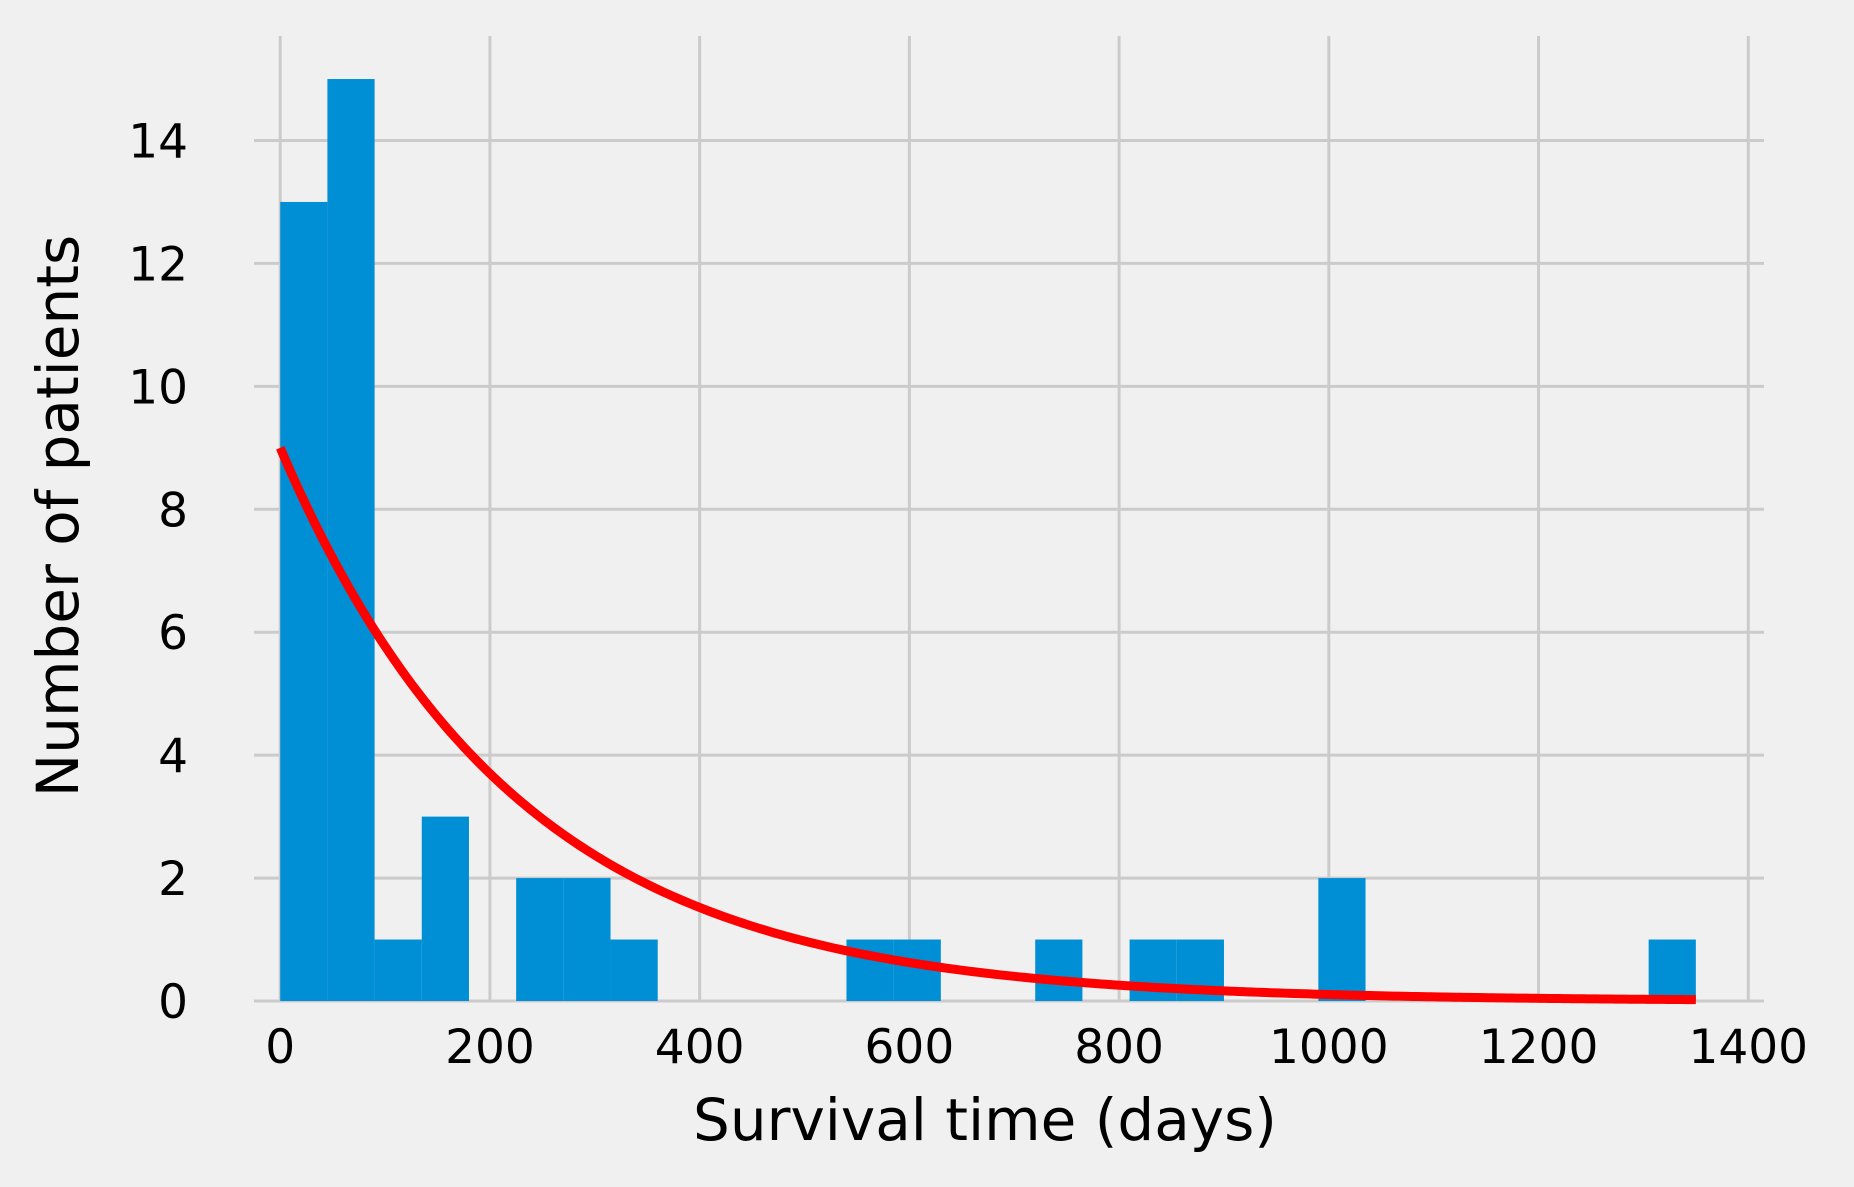 Image resolution: width=1854 pixels, height=1187 pixels. I want to click on x-axis-label: Survival time (days), so click(985, 1120).